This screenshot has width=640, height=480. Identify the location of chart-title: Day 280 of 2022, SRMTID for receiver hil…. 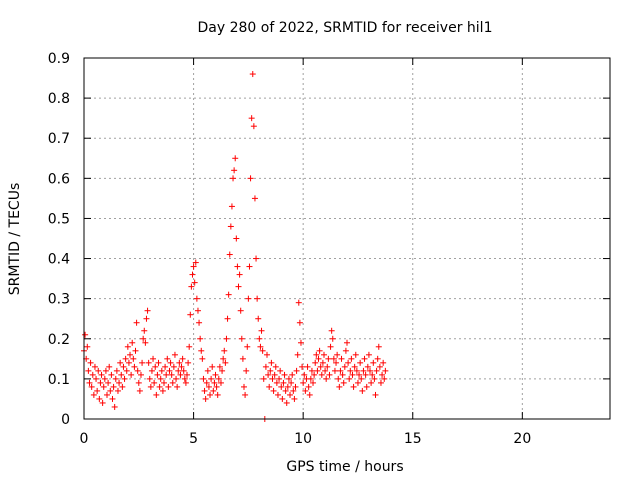
(345, 28).